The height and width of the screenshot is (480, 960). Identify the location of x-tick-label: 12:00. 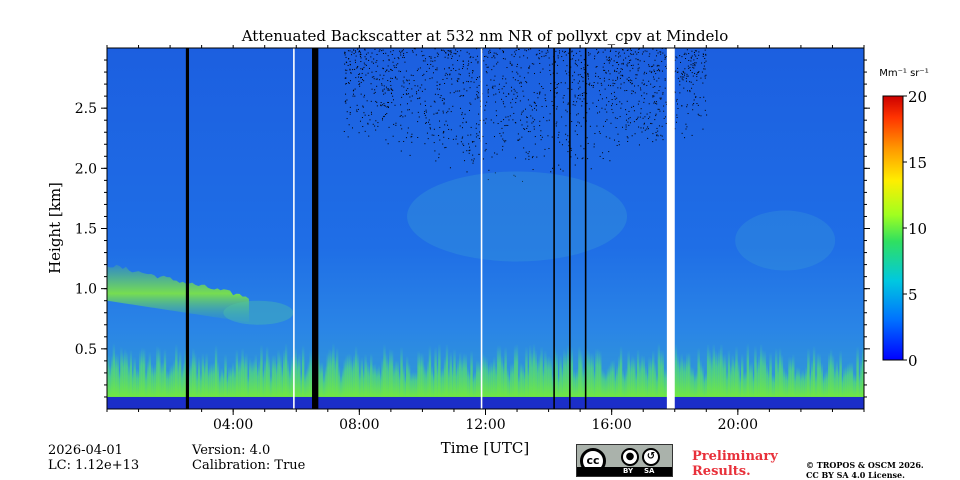
(485, 425).